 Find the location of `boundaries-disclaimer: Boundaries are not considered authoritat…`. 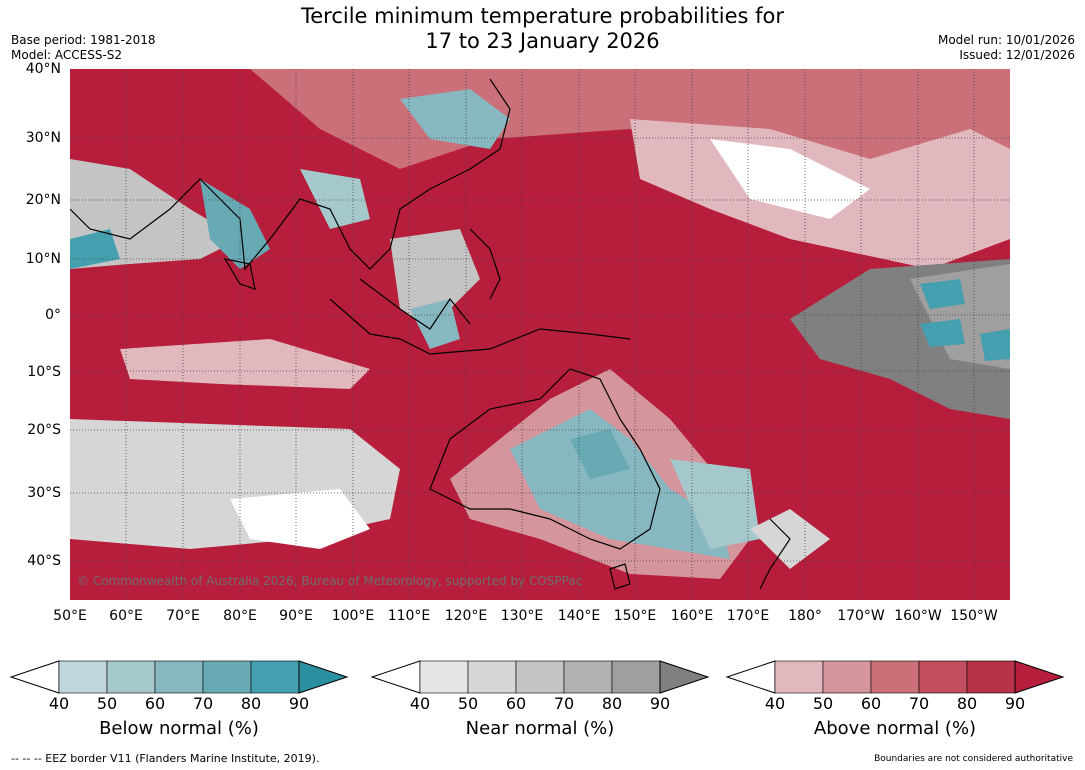

boundaries-disclaimer: Boundaries are not considered authoritat… is located at coordinates (973, 759).